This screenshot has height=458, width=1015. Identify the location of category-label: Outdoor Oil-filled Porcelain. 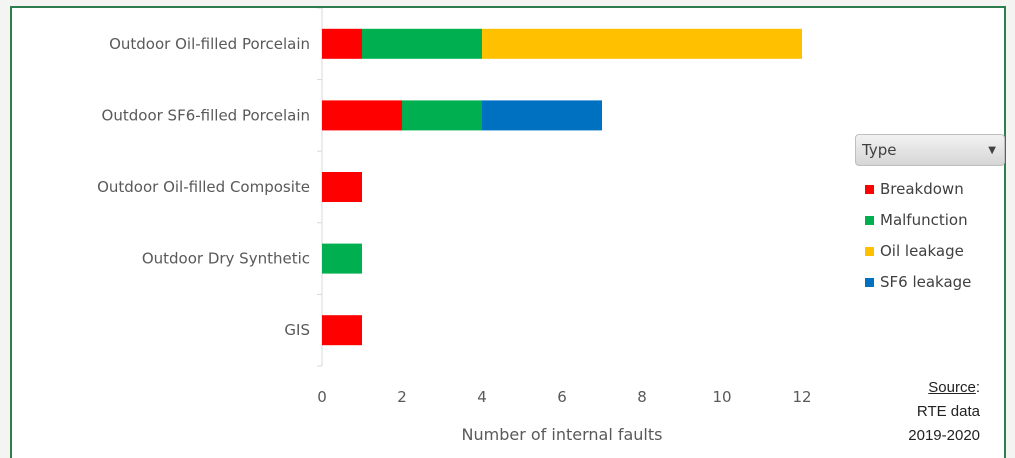
(209, 44).